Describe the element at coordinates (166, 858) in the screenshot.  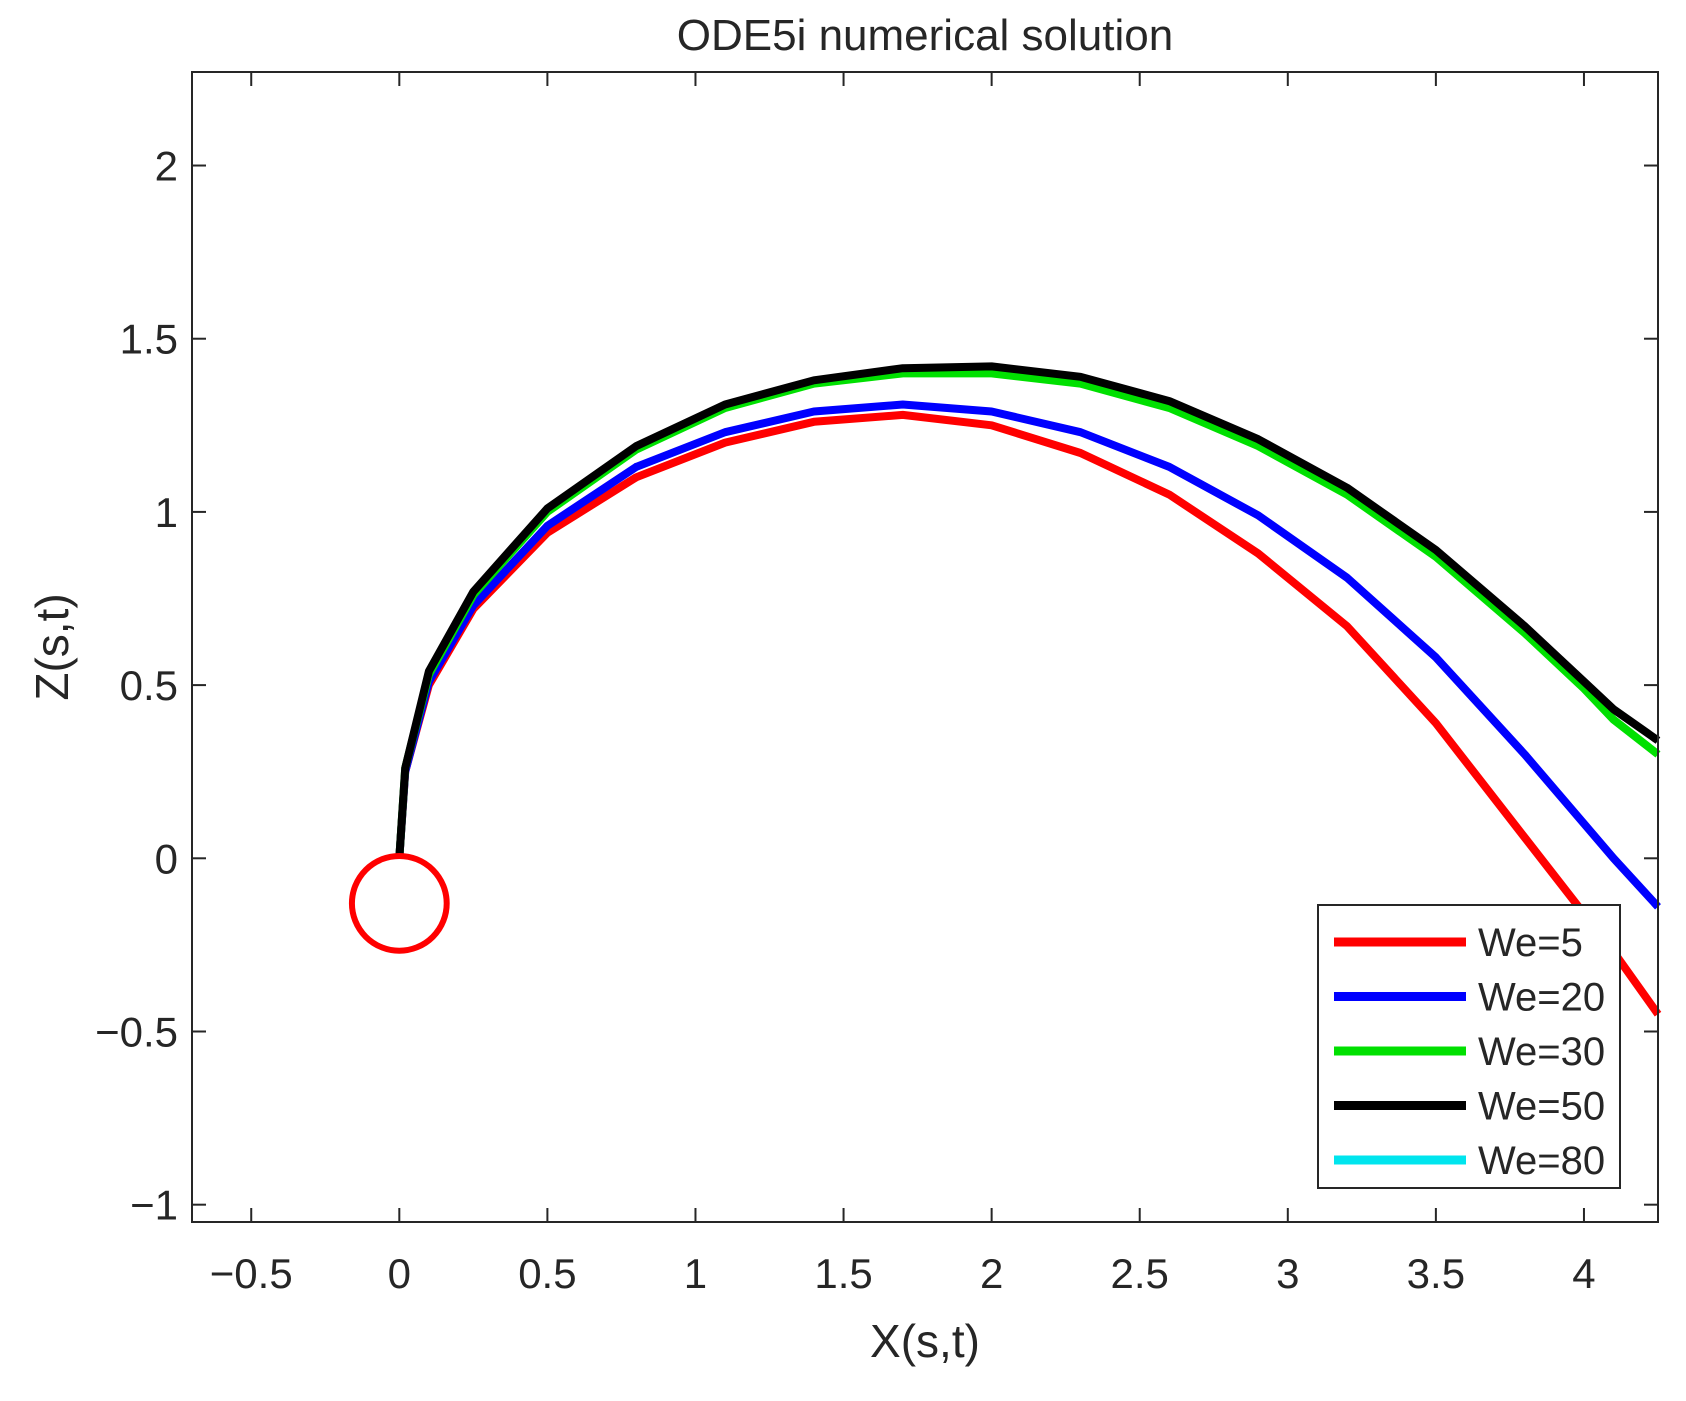
I see `y-tick-label: 0` at that location.